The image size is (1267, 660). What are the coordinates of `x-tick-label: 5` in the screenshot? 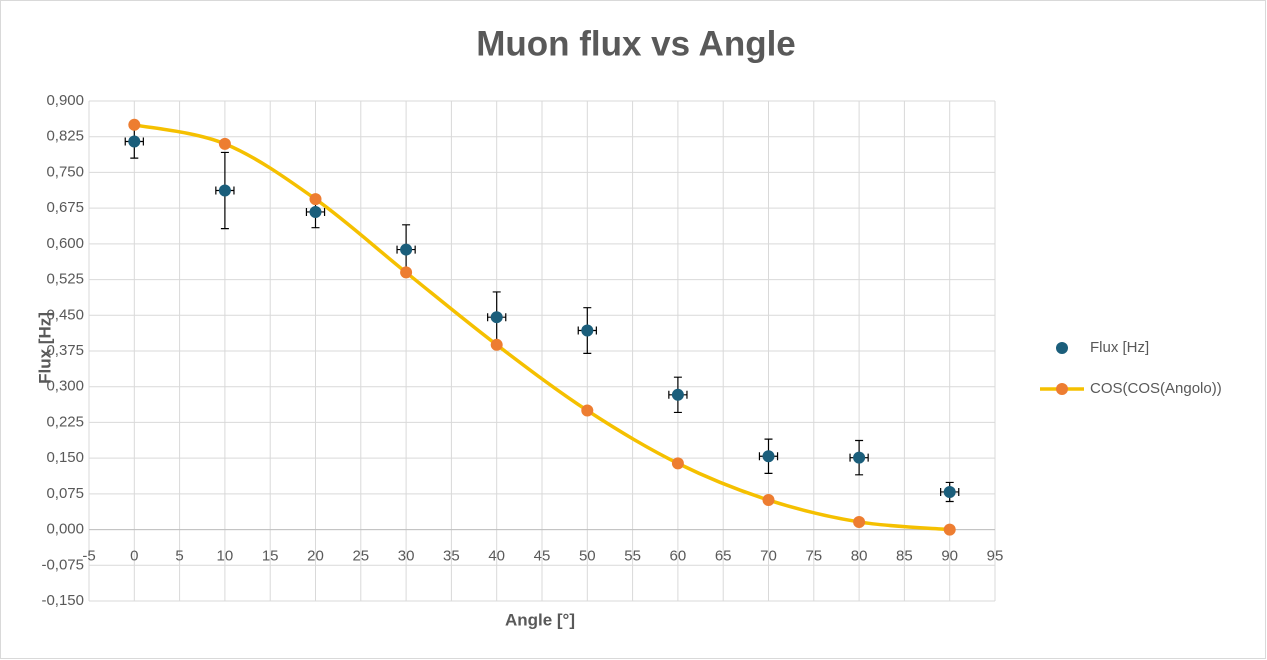 It's located at (179, 556).